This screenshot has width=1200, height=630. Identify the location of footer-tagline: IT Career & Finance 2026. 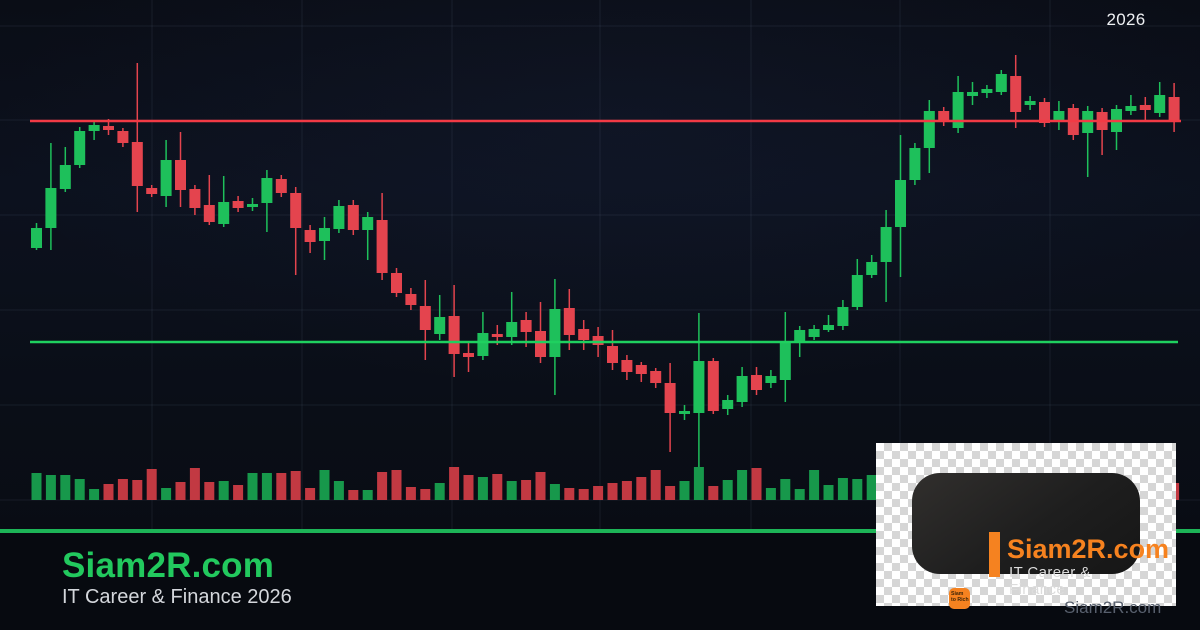
(177, 597).